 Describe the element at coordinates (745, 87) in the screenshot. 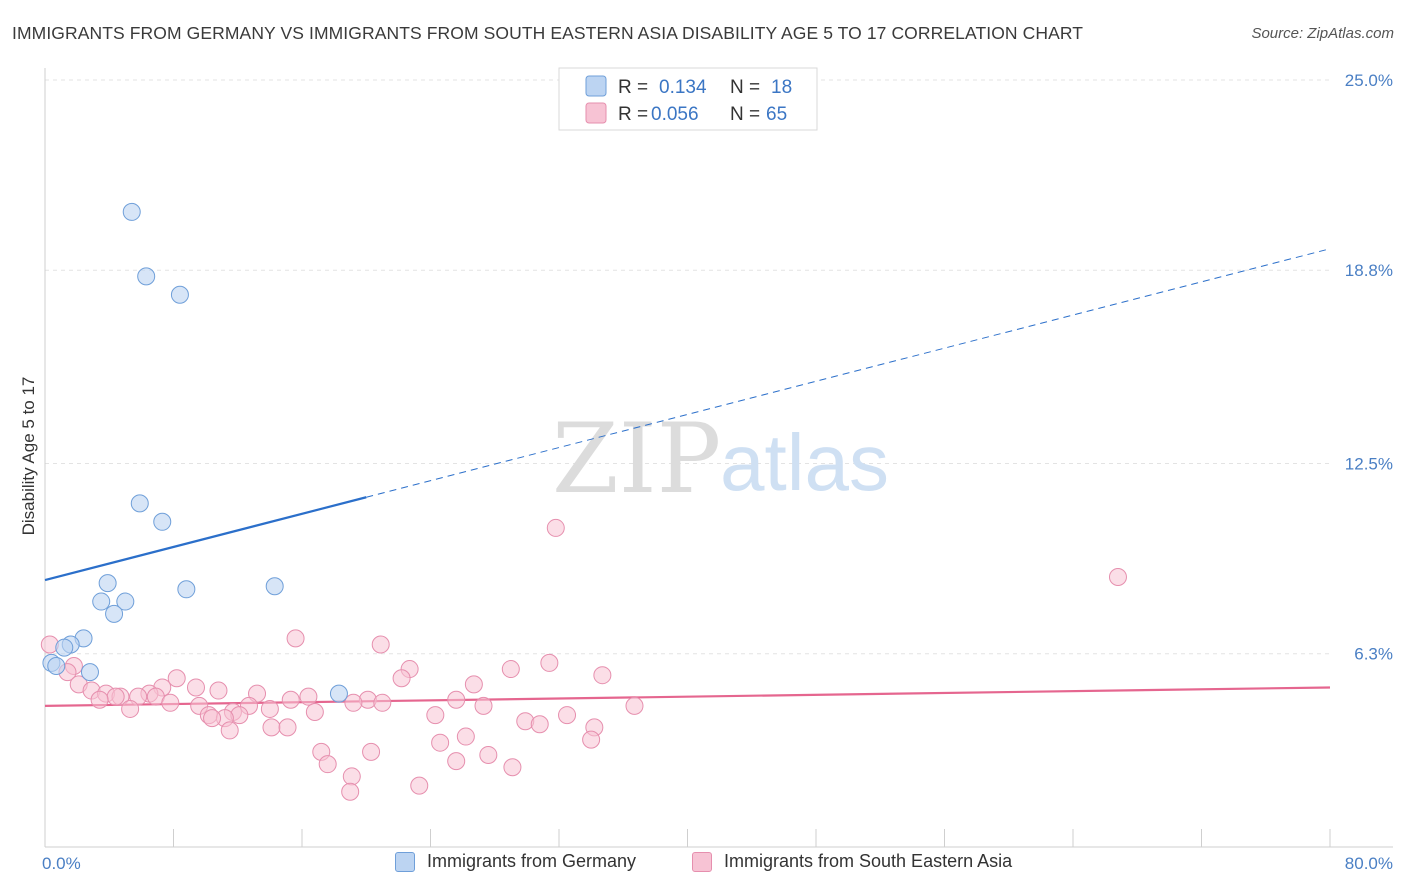

I see `legend-n-label-germany: N =` at that location.